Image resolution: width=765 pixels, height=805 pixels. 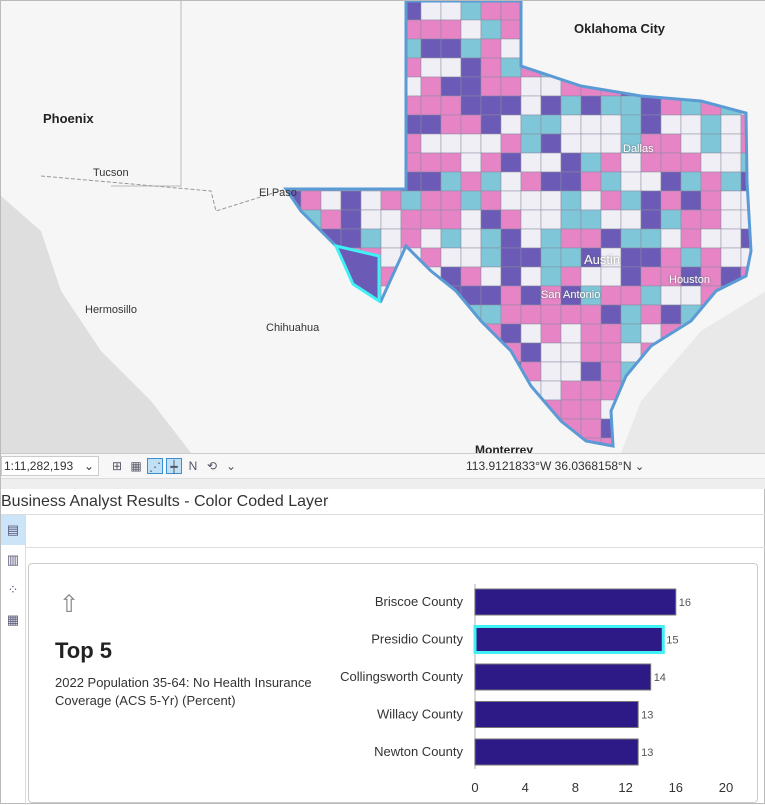 I want to click on topology-icon: ⟲, so click(x=212, y=466).